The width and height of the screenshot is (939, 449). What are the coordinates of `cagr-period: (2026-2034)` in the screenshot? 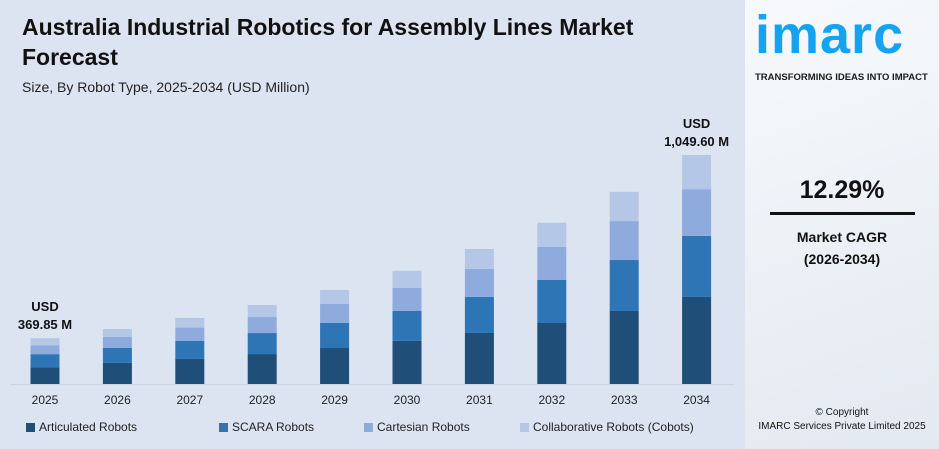 It's located at (842, 259).